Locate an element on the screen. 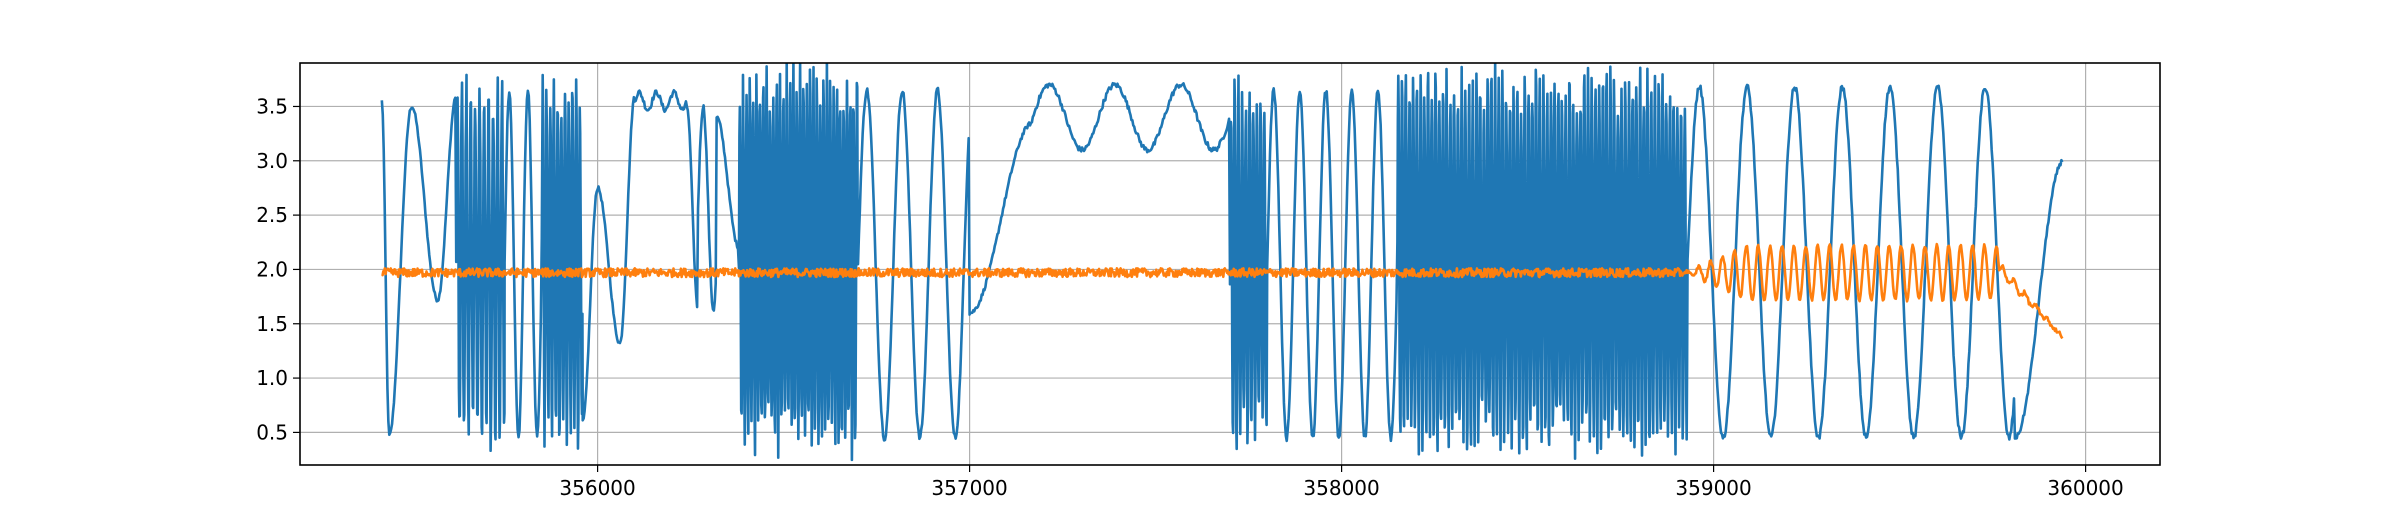 This screenshot has height=525, width=2400. x-tick-label: 357000 is located at coordinates (969, 488).